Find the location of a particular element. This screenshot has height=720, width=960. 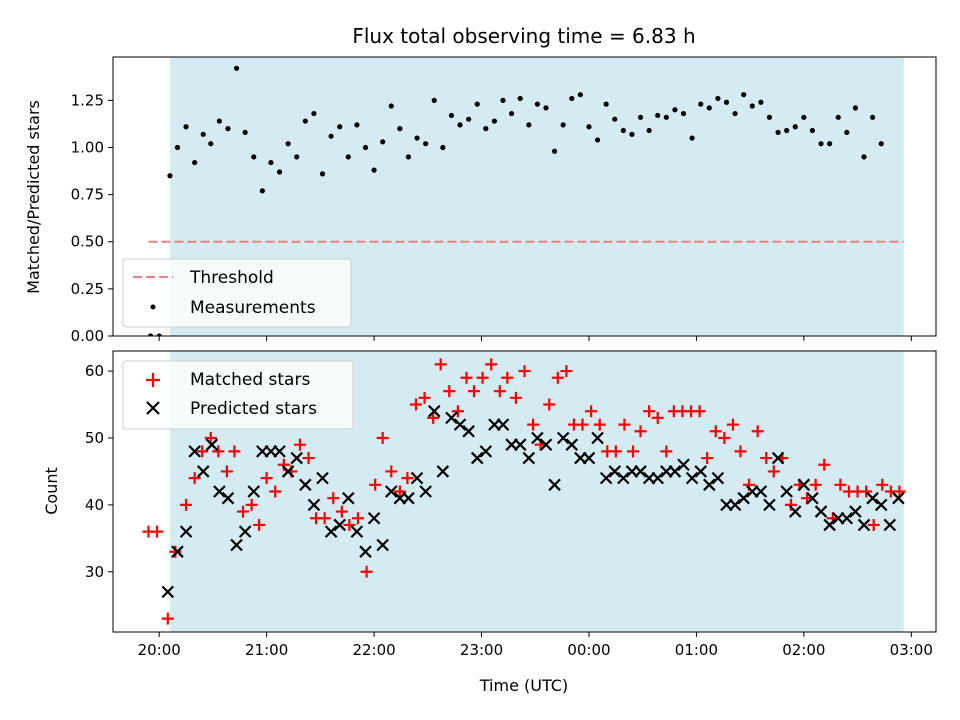

count-legend: Matched stars Predicted stars is located at coordinates (238, 395).